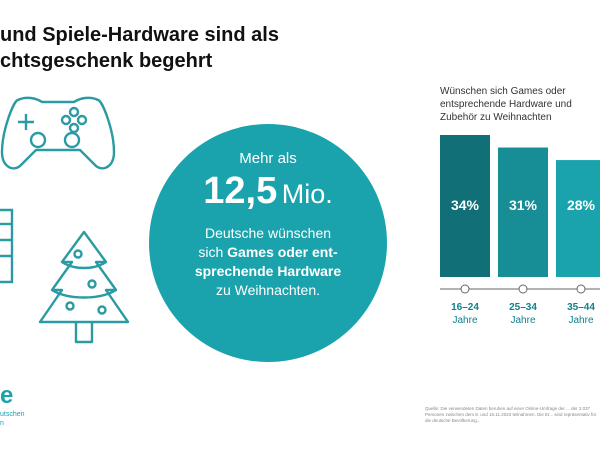 This screenshot has width=600, height=450. What do you see at coordinates (578, 218) in the screenshot?
I see `bar-35–44` at bounding box center [578, 218].